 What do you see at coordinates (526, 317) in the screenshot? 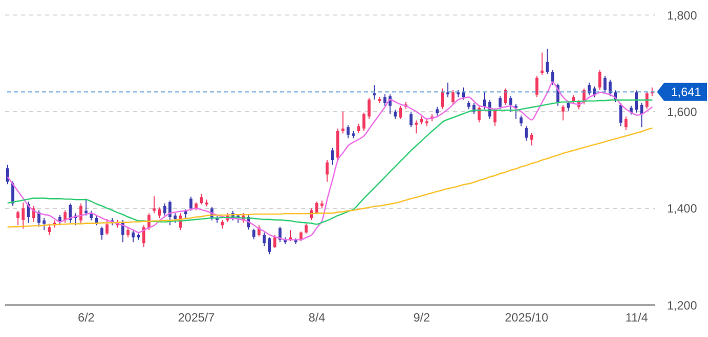
I see `x-tick-label: 2025/10` at bounding box center [526, 317].